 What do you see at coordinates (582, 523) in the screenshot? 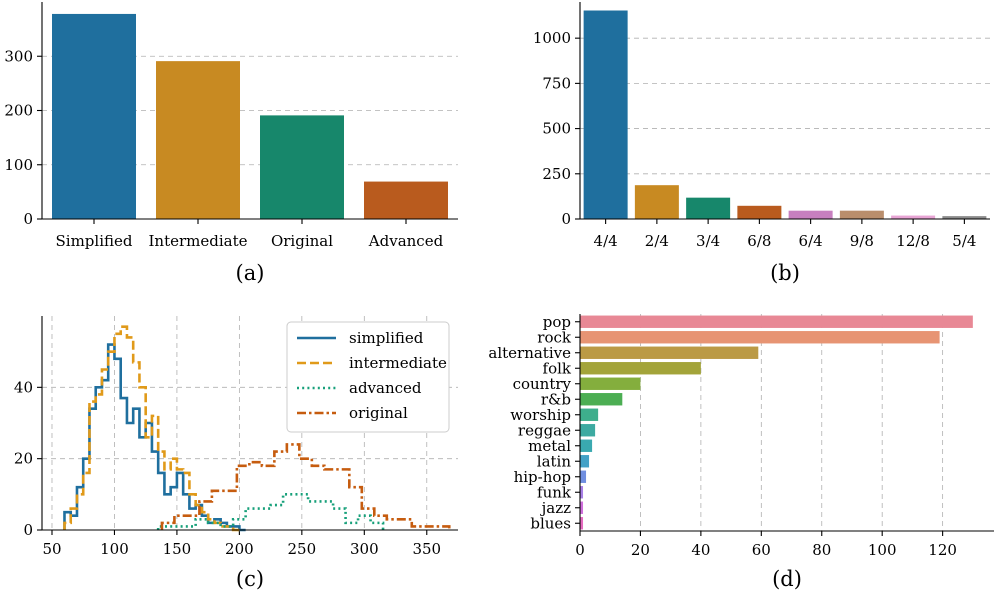
I see `bar-blues` at bounding box center [582, 523].